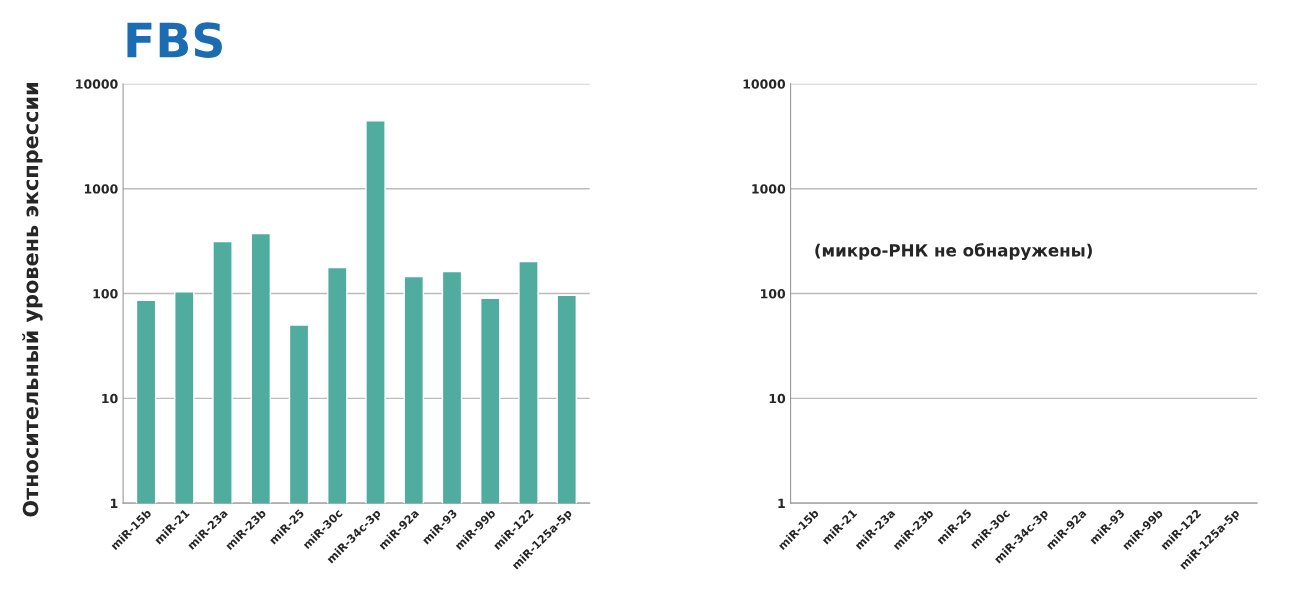 The height and width of the screenshot is (599, 1296). I want to click on chart-title: FBS, so click(174, 40).